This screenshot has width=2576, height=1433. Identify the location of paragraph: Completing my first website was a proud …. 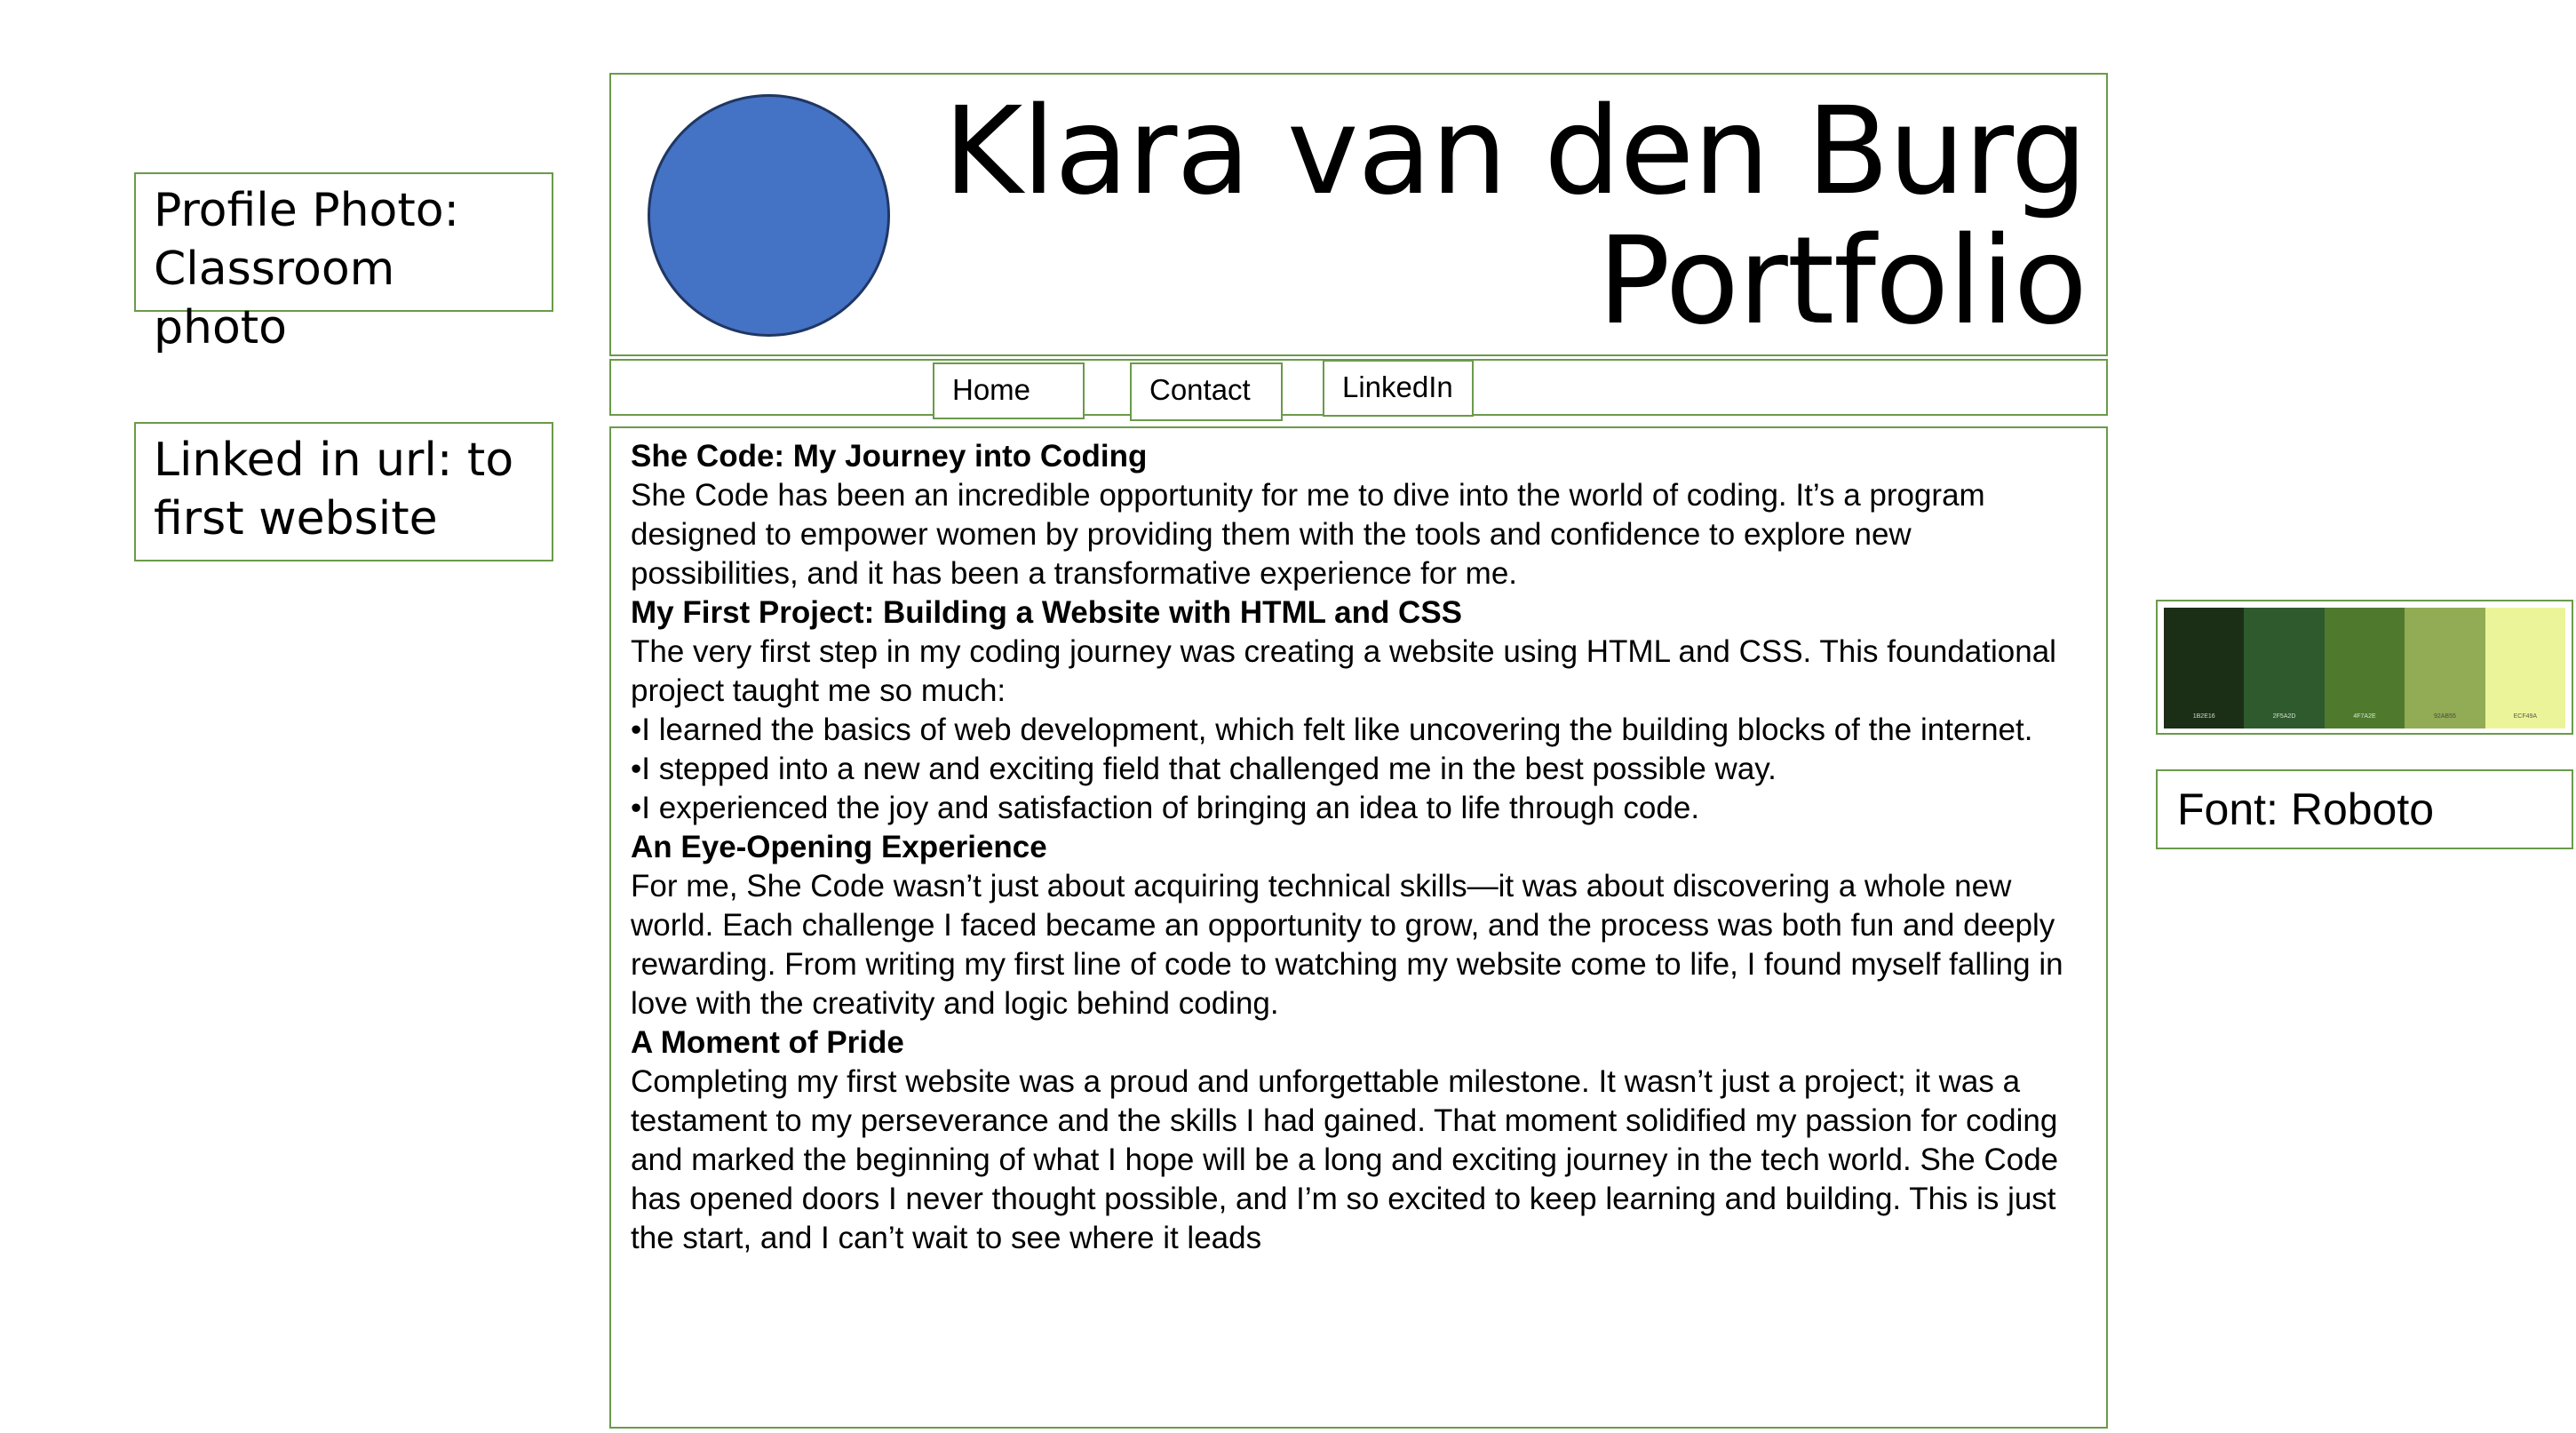
(1345, 1159).